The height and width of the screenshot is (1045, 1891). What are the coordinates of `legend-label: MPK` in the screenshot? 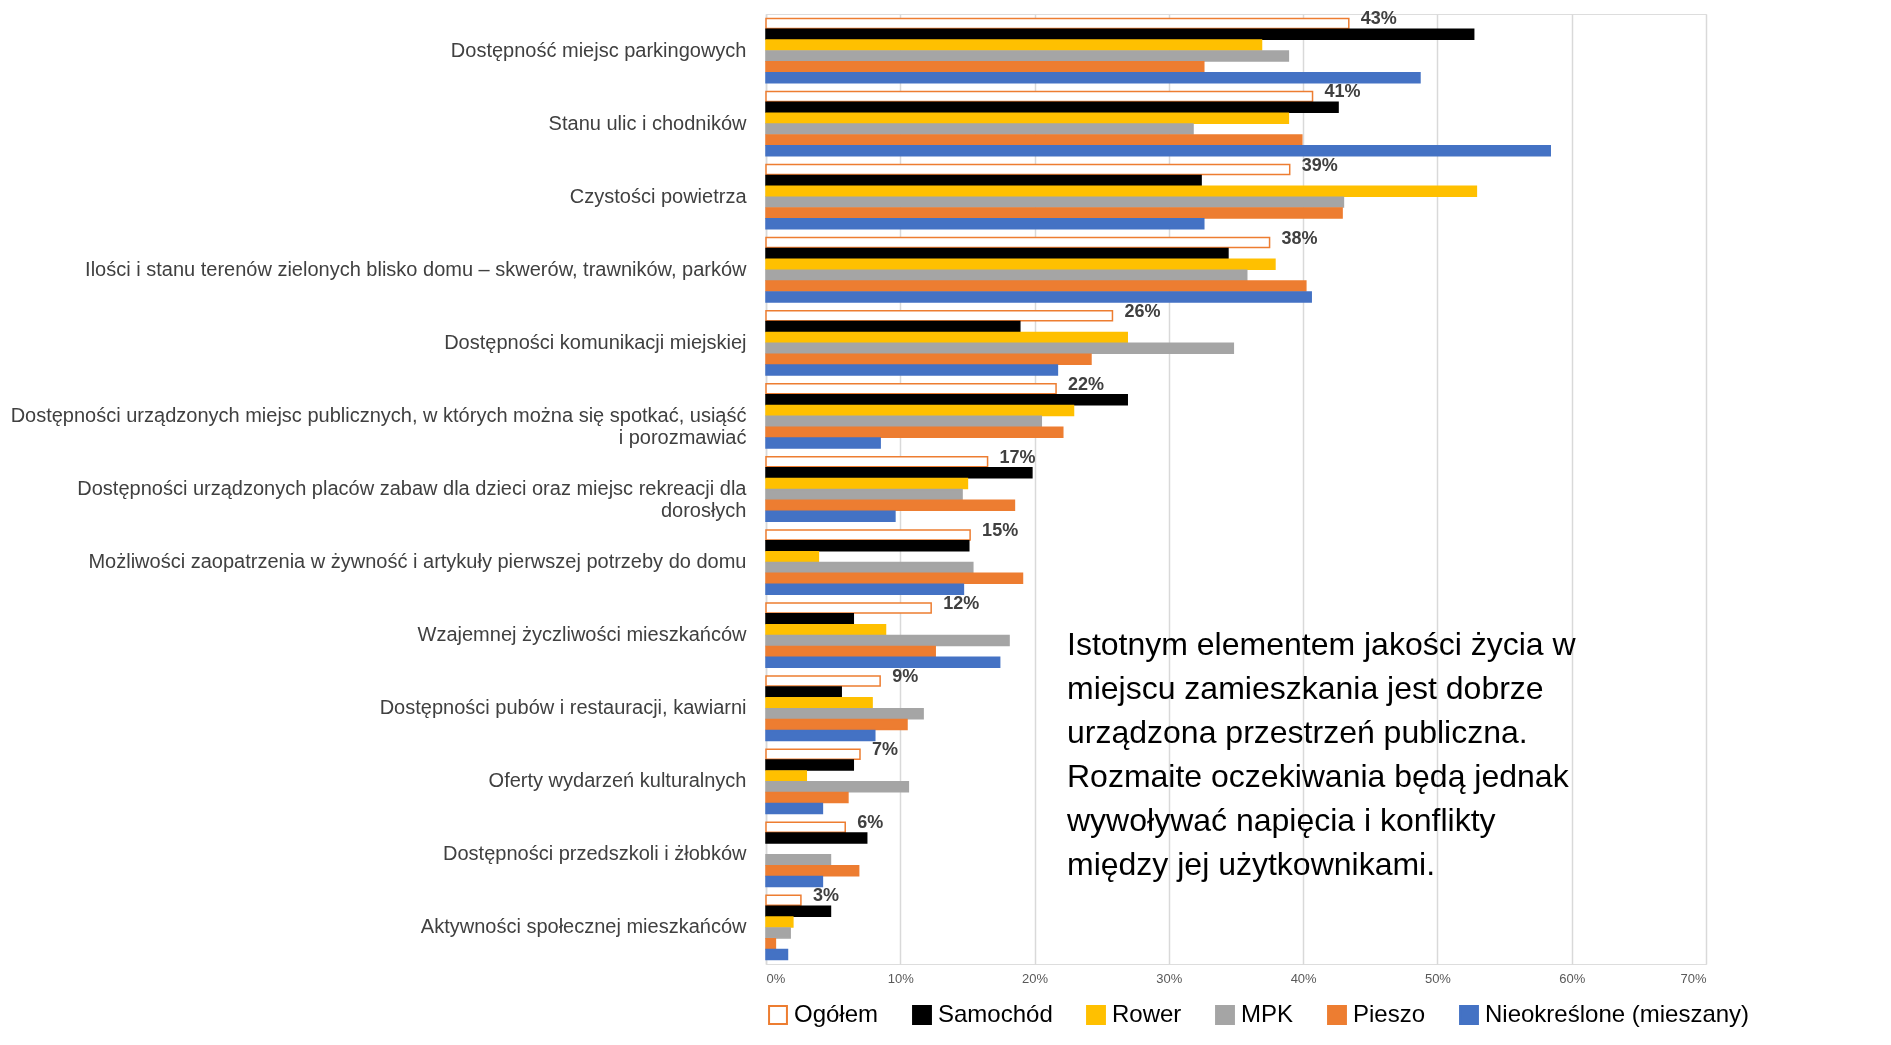 It's located at (1267, 1014).